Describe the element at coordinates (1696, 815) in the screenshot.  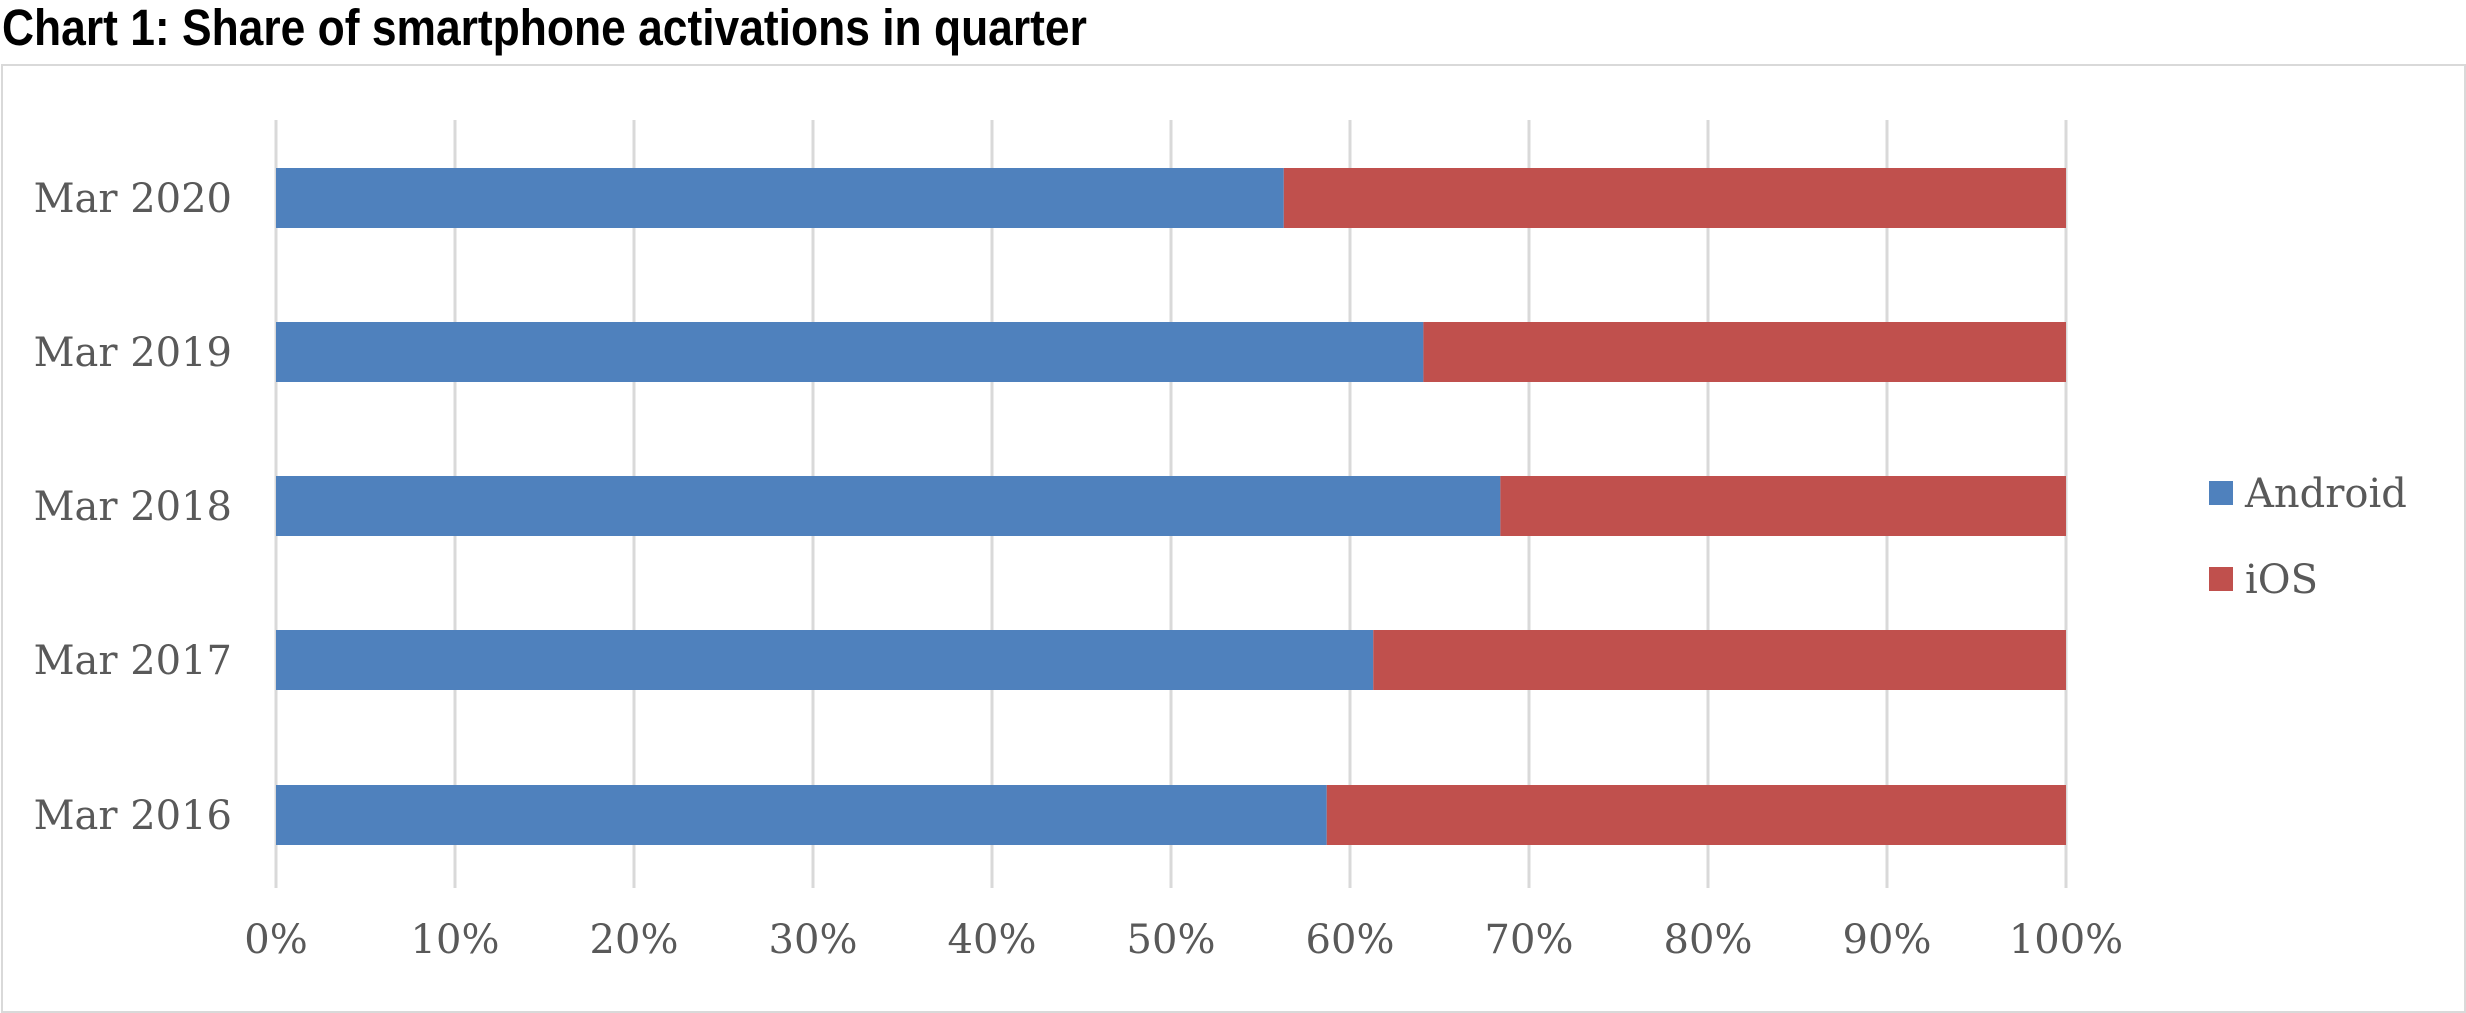
I see `bar-ios-mar-2016` at that location.